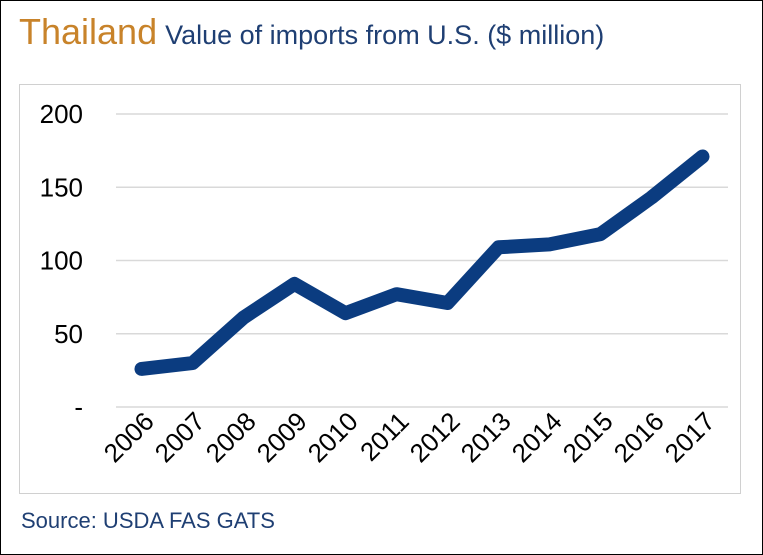  I want to click on x-tick-label: 2011, so click(384, 436).